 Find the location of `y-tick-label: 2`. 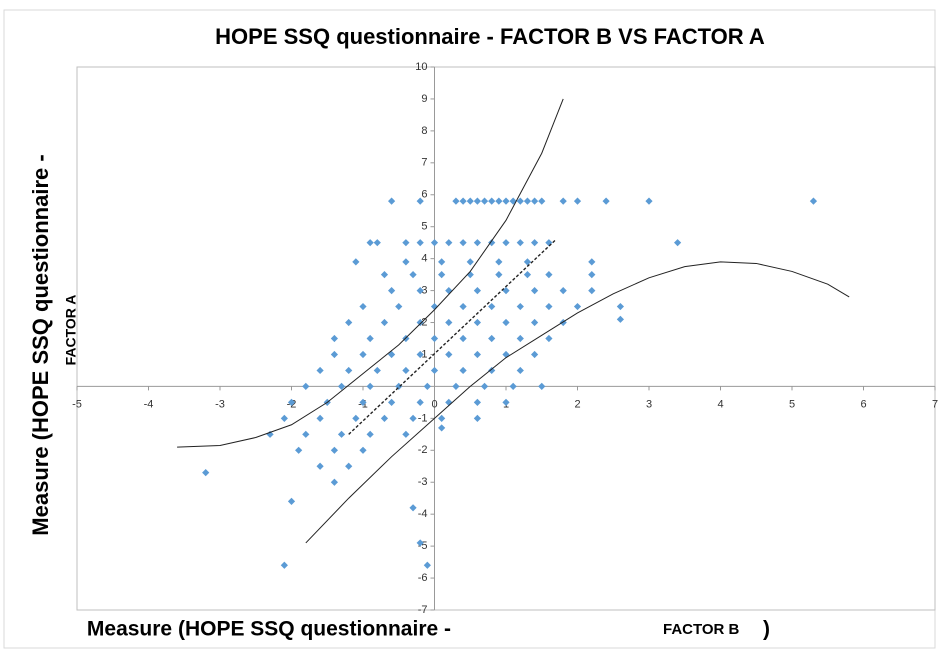

y-tick-label: 2 is located at coordinates (424, 322).